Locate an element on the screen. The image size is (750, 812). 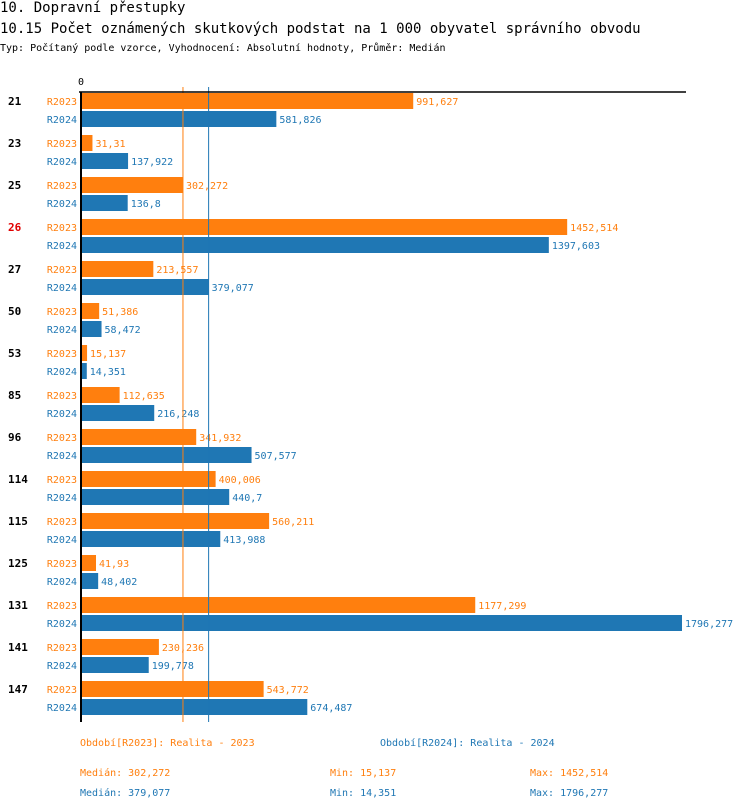
category-label: 115 is located at coordinates (18, 521).